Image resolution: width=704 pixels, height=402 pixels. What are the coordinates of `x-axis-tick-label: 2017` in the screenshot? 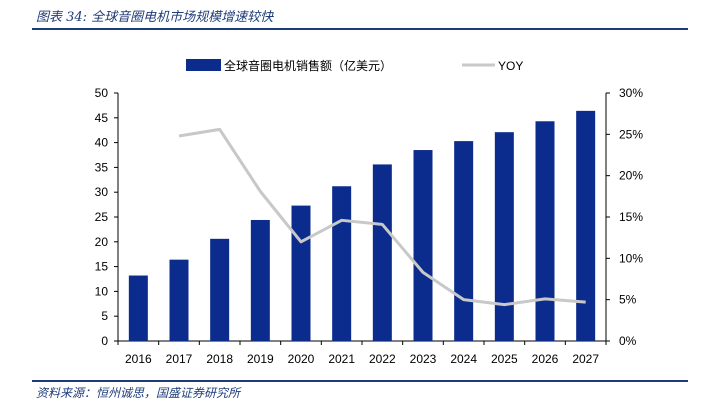 It's located at (179, 359).